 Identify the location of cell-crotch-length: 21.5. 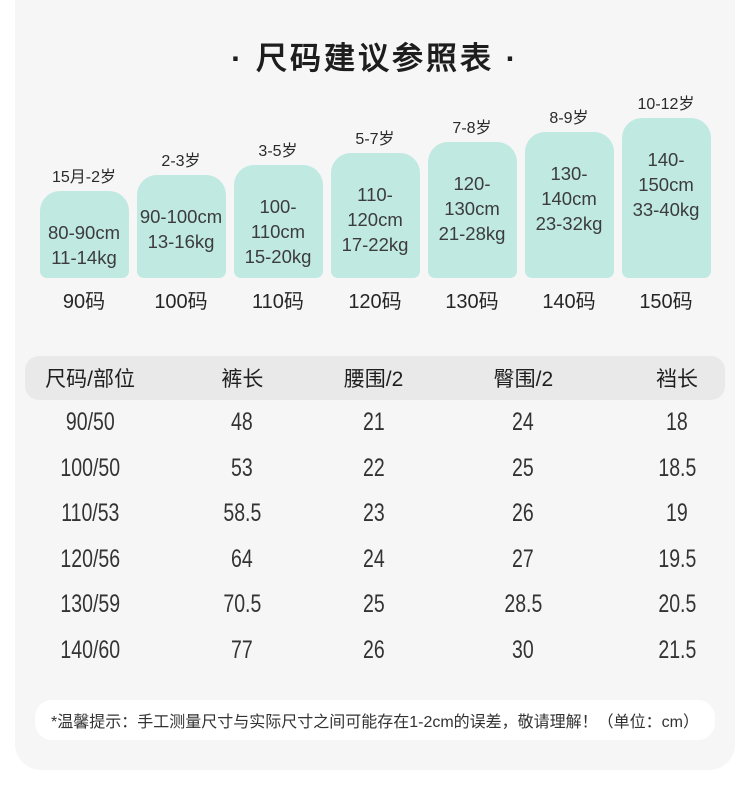
(677, 649).